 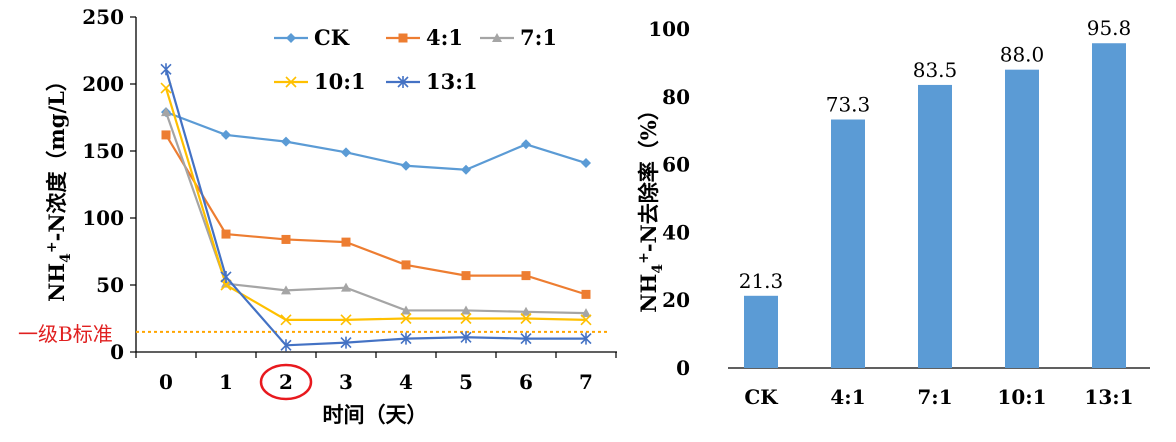 I want to click on reference-line-label: 一级B标准, so click(x=65, y=334).